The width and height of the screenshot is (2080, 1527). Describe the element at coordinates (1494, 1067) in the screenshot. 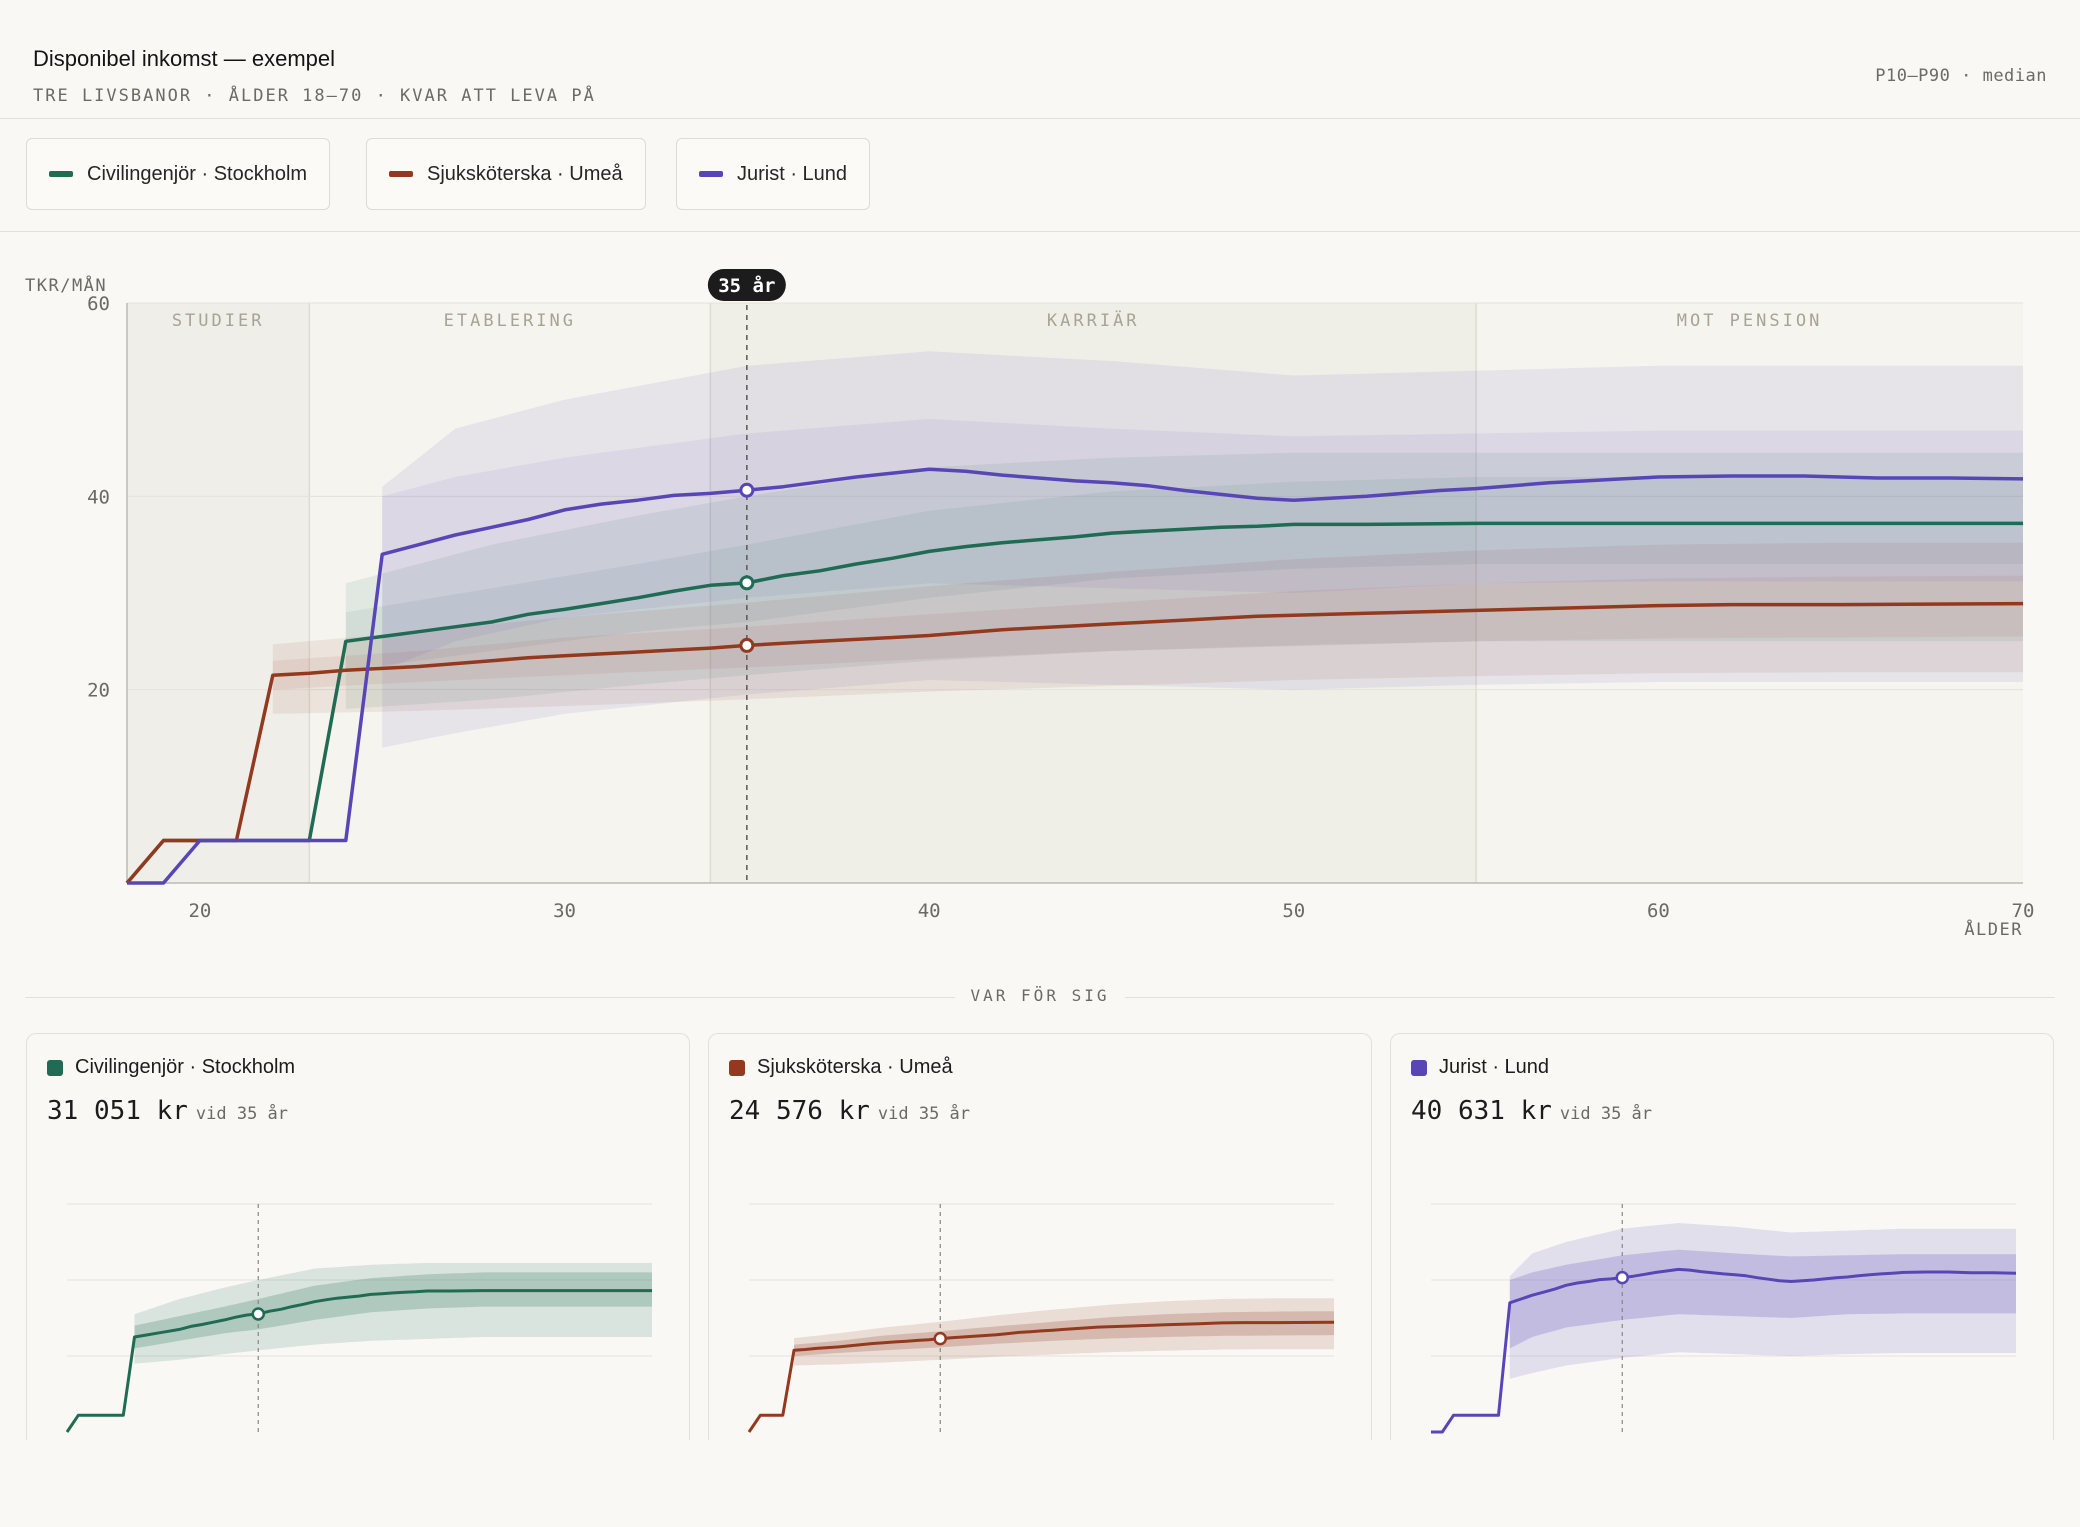

I see `card-title: Jurist · Lund` at that location.